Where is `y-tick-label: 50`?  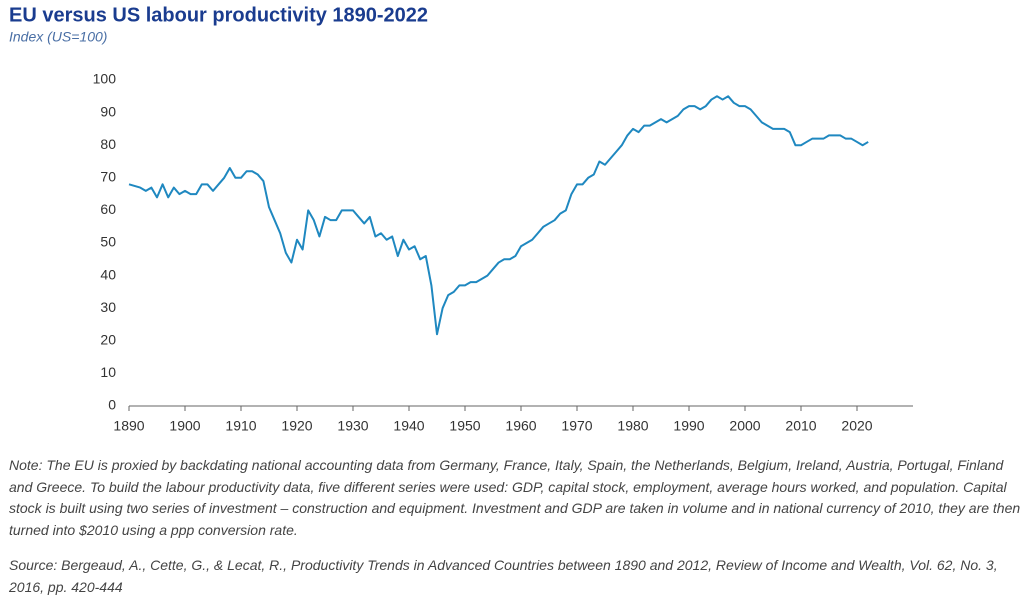 y-tick-label: 50 is located at coordinates (108, 242).